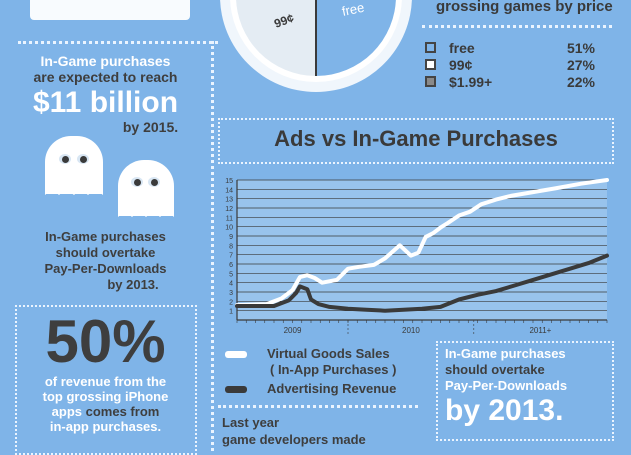  Describe the element at coordinates (461, 65) in the screenshot. I see `legend-label: 99¢` at that location.